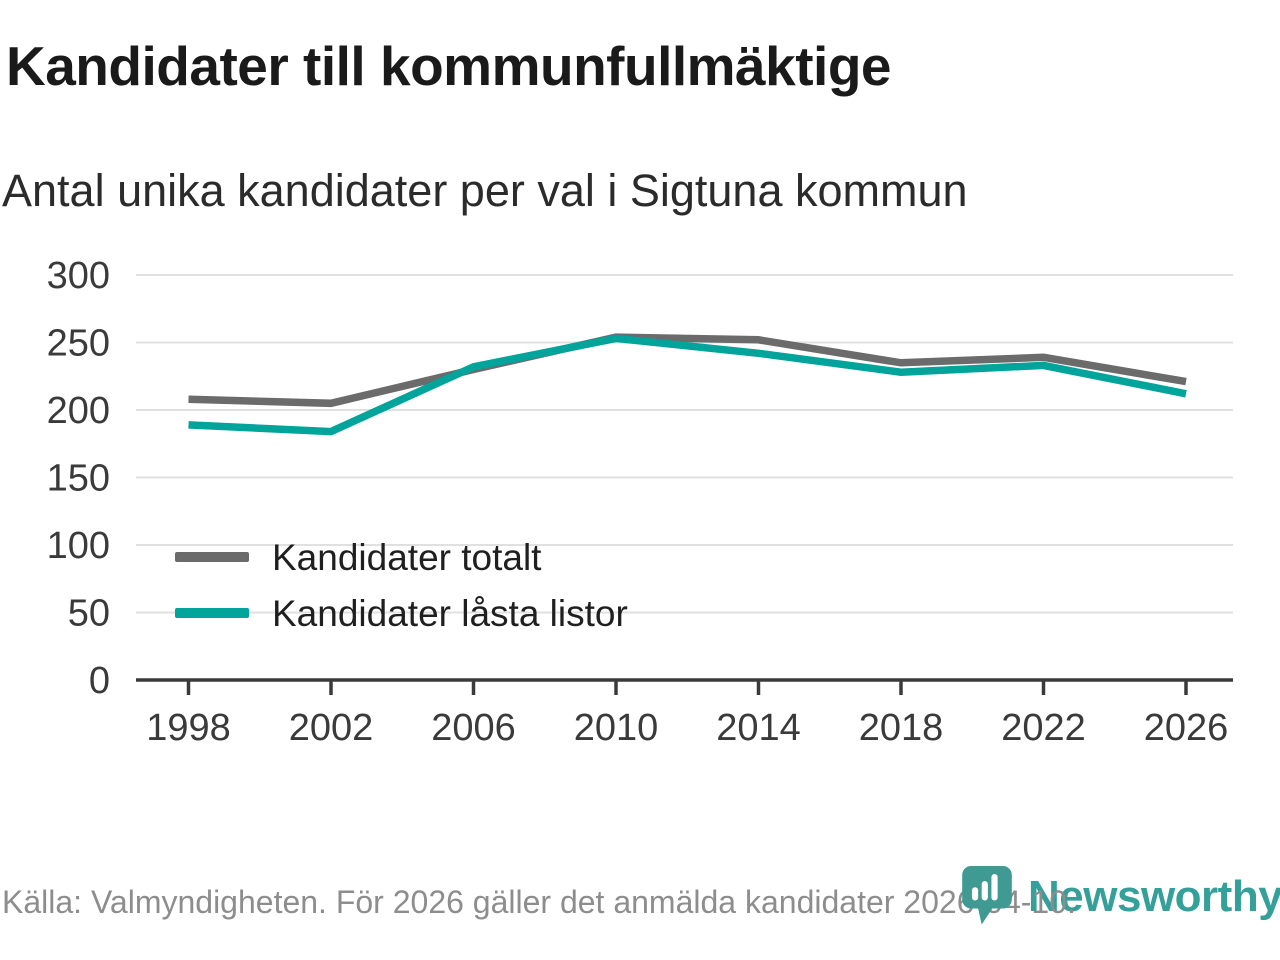  Describe the element at coordinates (331, 728) in the screenshot. I see `x-tick-label-2002: 2002` at that location.